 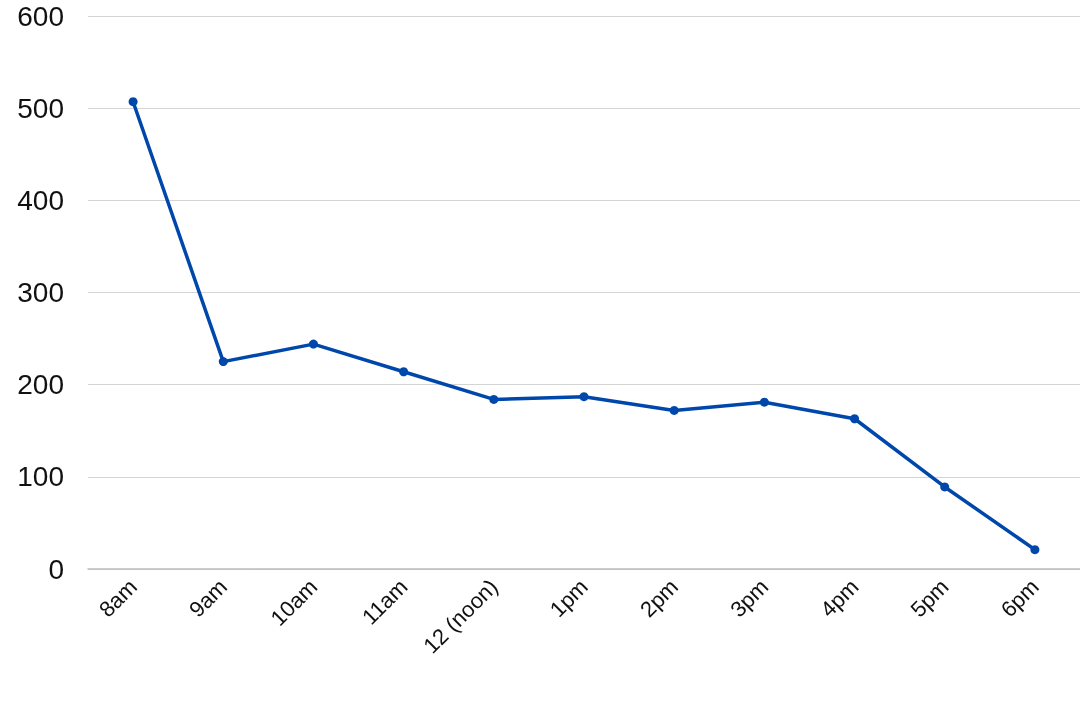 I want to click on x-tick-label: 6pm, so click(x=1019, y=598).